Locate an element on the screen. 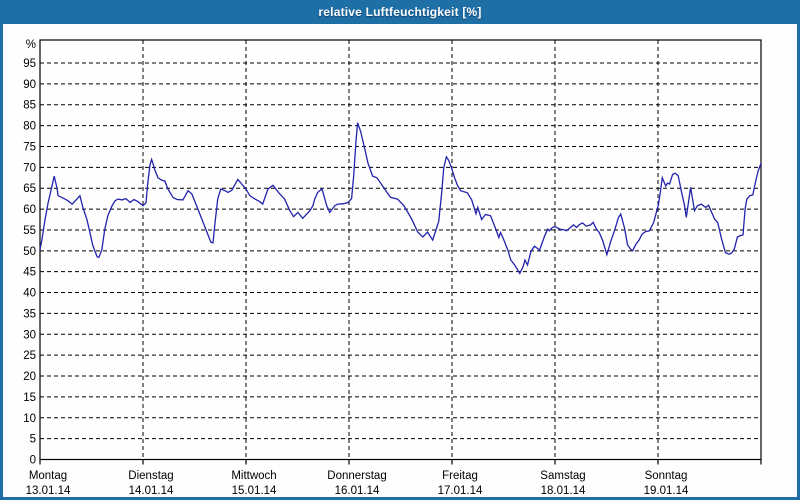 The width and height of the screenshot is (800, 500). title-bar: relative Luftfeuchtigkeit [%] is located at coordinates (400, 12).